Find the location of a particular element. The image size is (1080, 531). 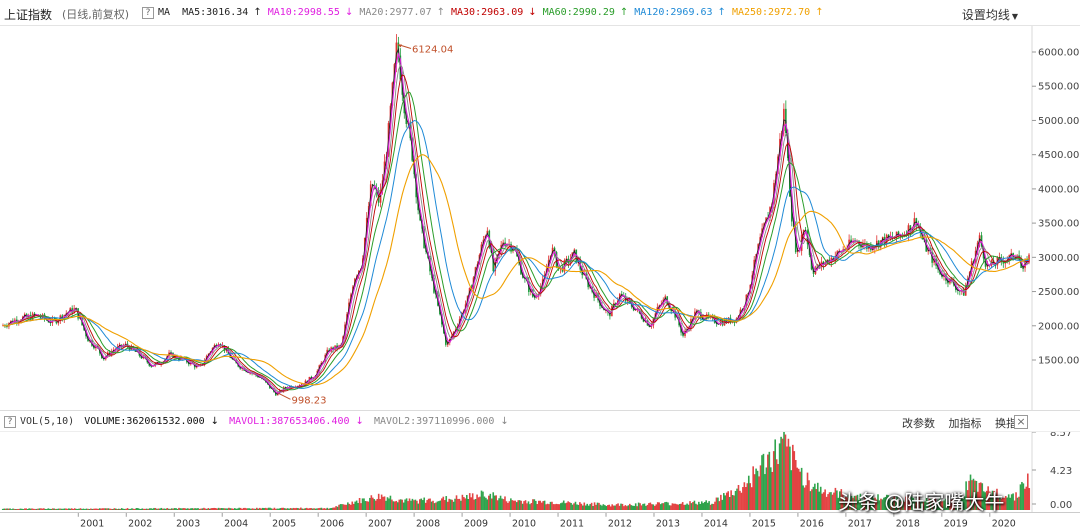

indicator-tools: 改参数 加指标 换指标 is located at coordinates (960, 423).